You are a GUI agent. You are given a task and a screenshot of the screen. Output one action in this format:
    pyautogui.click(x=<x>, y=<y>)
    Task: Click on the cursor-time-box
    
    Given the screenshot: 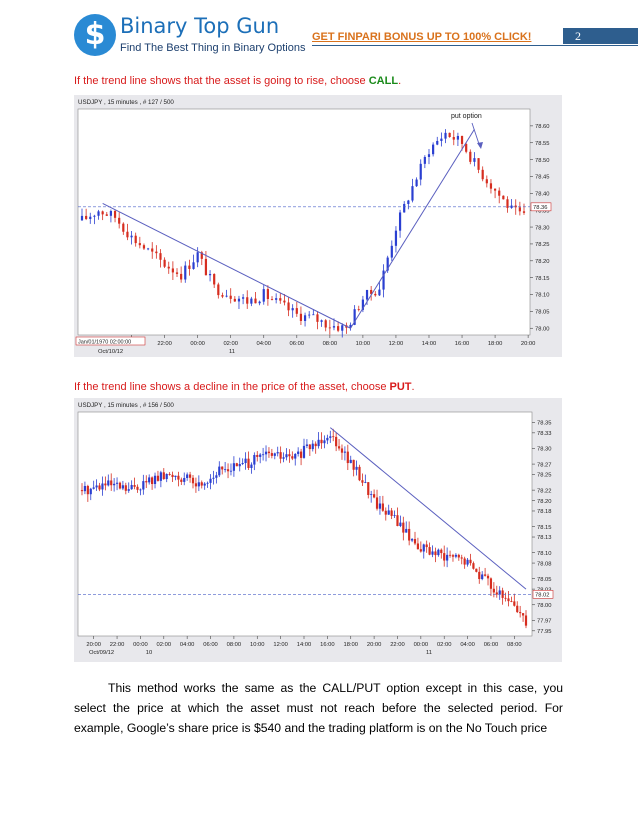 What is the action you would take?
    pyautogui.click(x=110, y=341)
    